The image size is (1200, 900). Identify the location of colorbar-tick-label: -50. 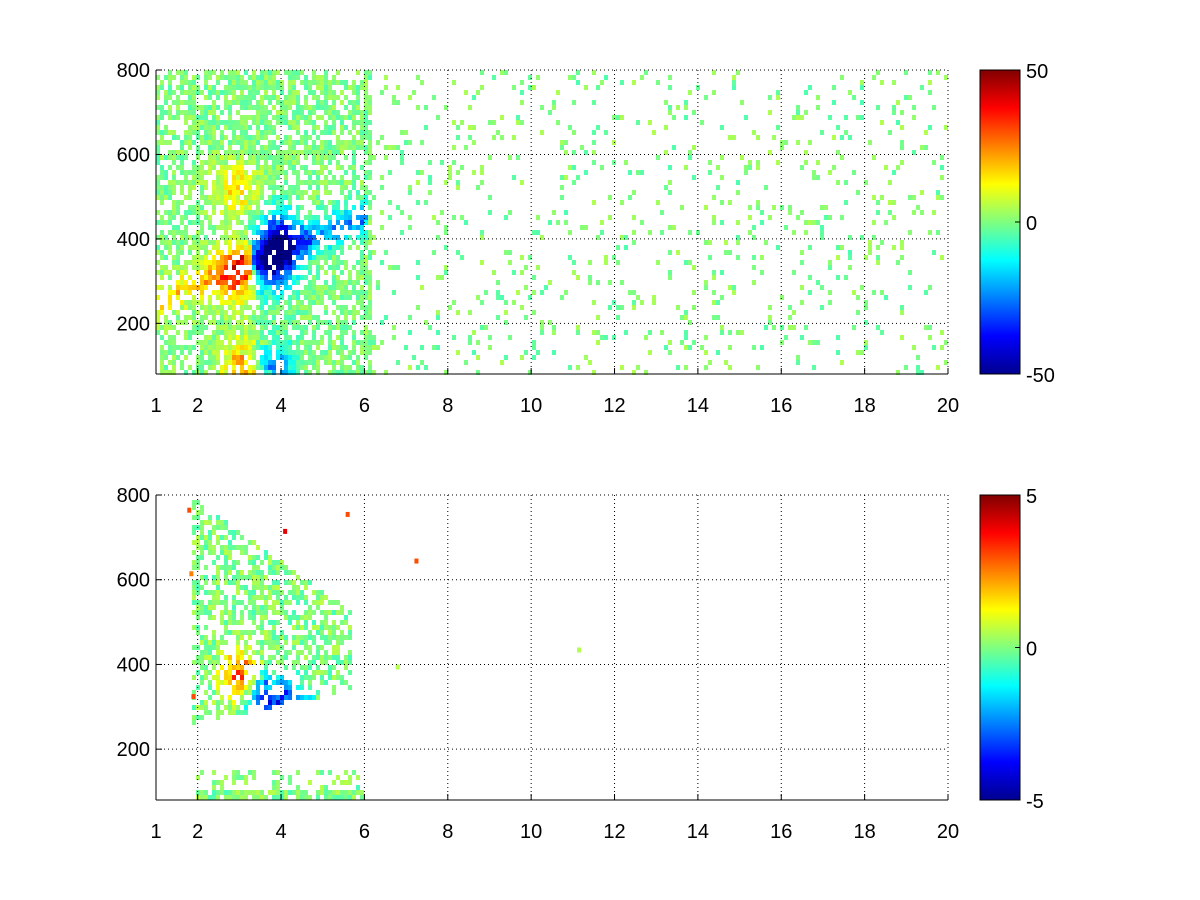
(1040, 376).